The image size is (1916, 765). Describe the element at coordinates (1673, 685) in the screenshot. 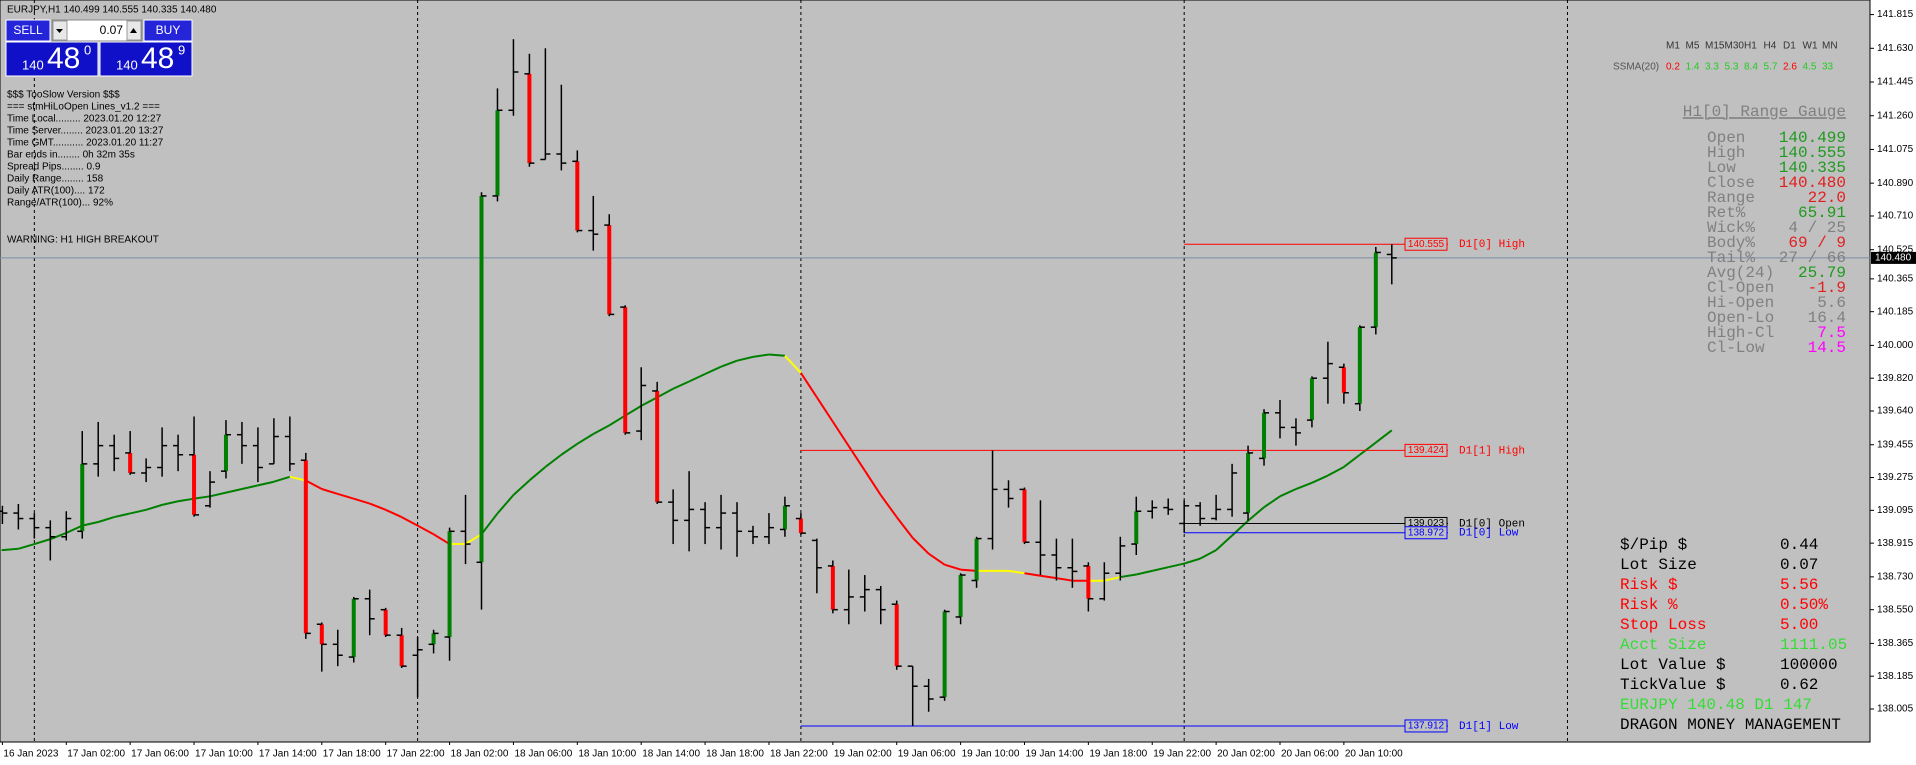

I see `money-label: TickValue $` at that location.